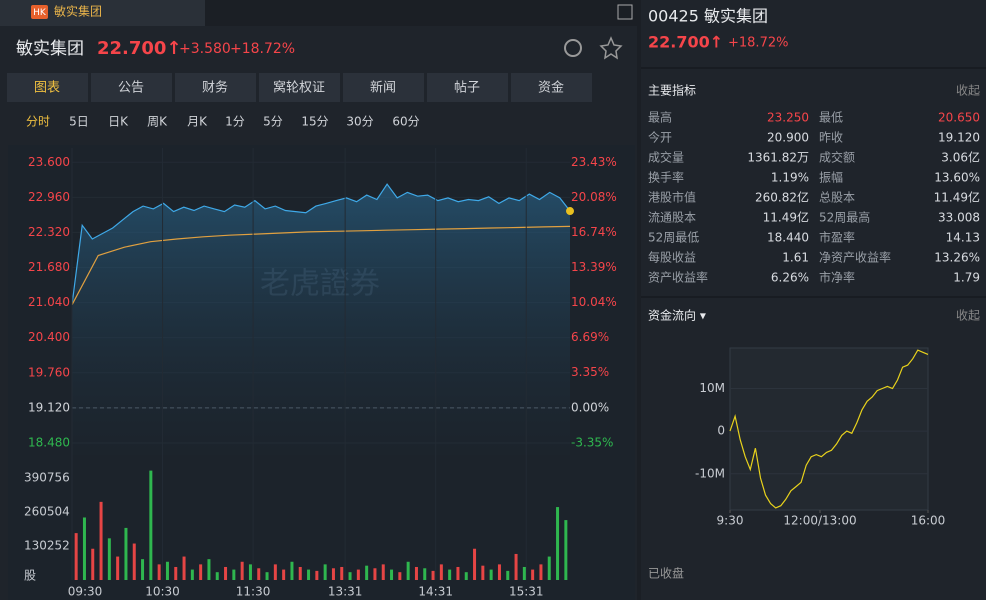 This screenshot has width=986, height=600. I want to click on tab-label: 资金, so click(551, 88).